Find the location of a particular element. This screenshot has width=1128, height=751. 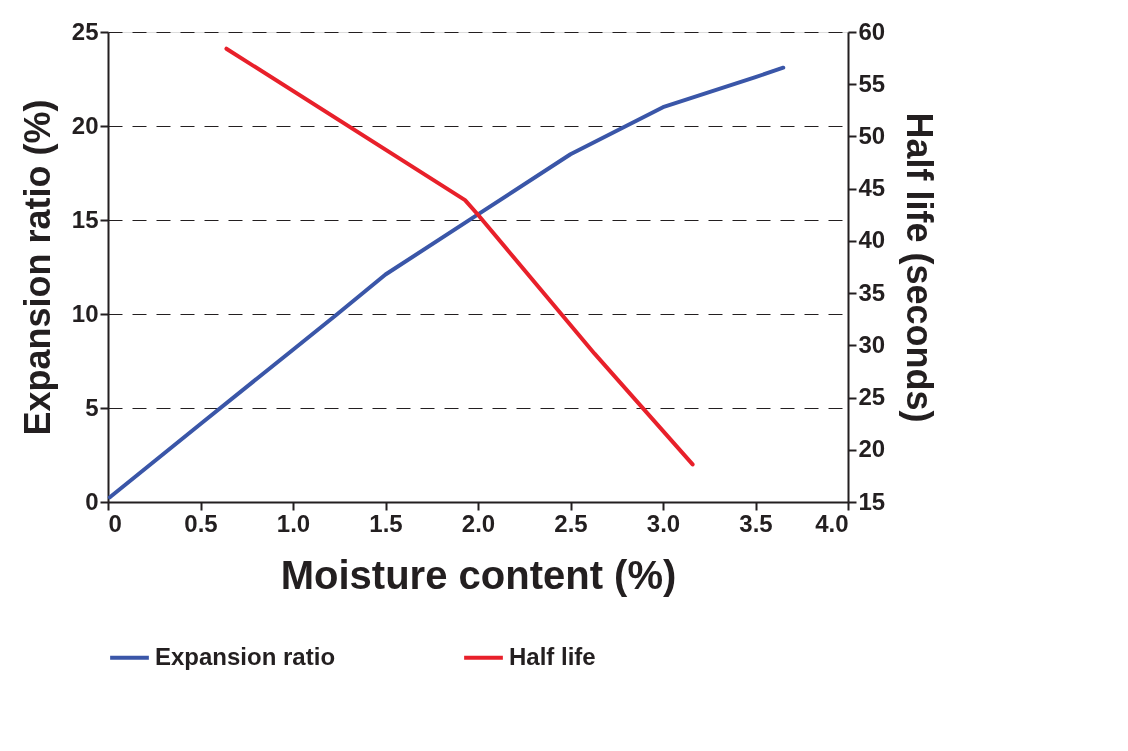

y2-tick-label: 15 is located at coordinates (872, 501).